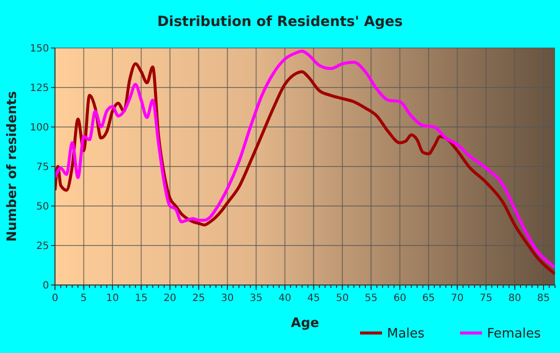 The height and width of the screenshot is (353, 560). What do you see at coordinates (39, 49) in the screenshot?
I see `y-tick-label: 150` at bounding box center [39, 49].